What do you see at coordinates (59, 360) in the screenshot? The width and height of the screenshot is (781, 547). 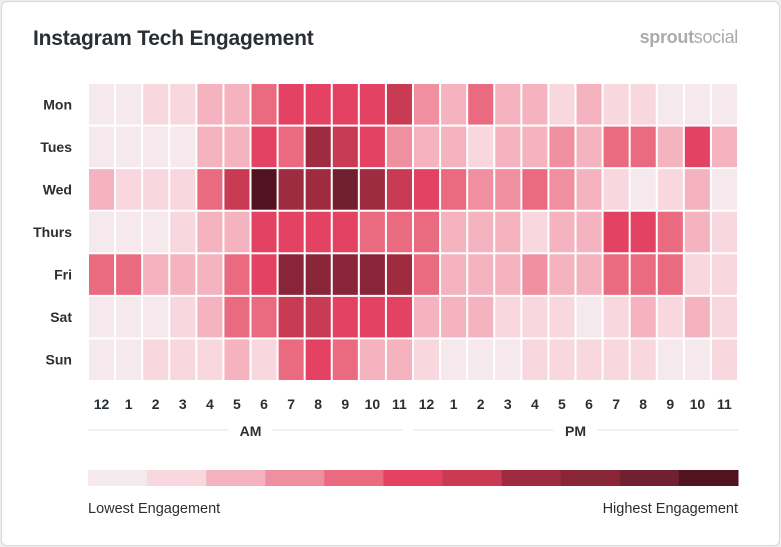 I see `row-label: Sun` at bounding box center [59, 360].